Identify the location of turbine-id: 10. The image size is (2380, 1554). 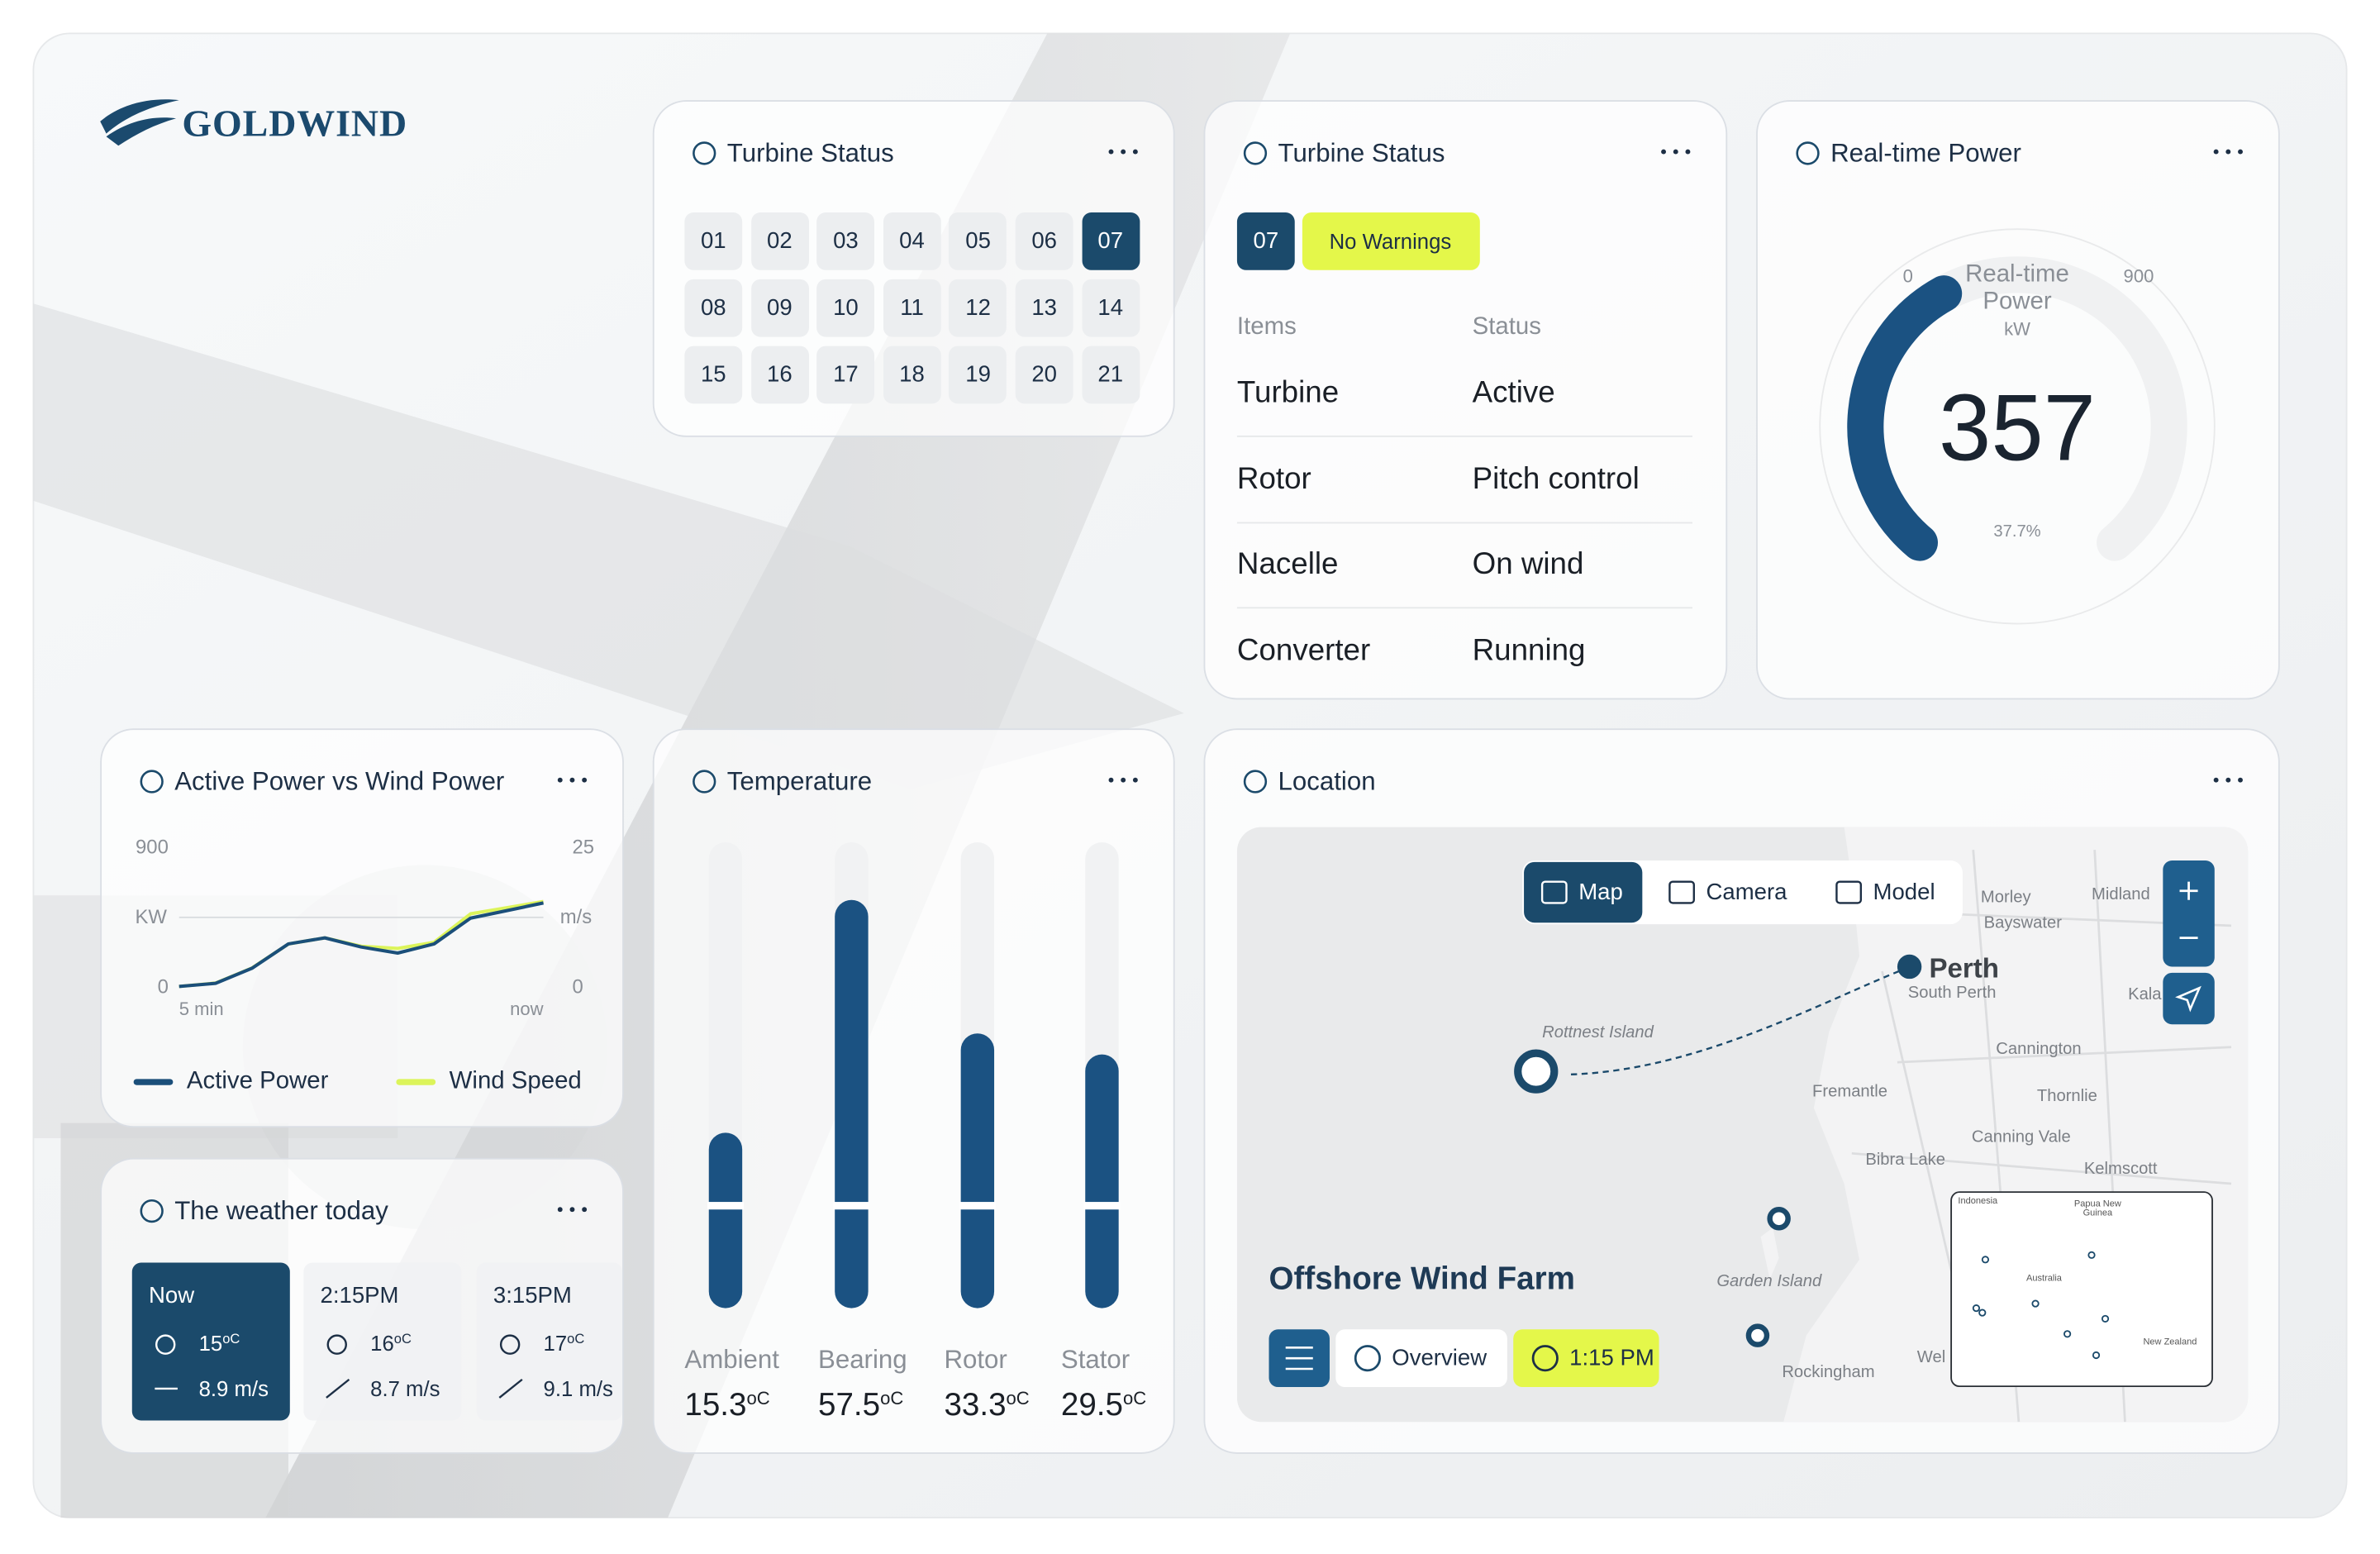
(846, 308).